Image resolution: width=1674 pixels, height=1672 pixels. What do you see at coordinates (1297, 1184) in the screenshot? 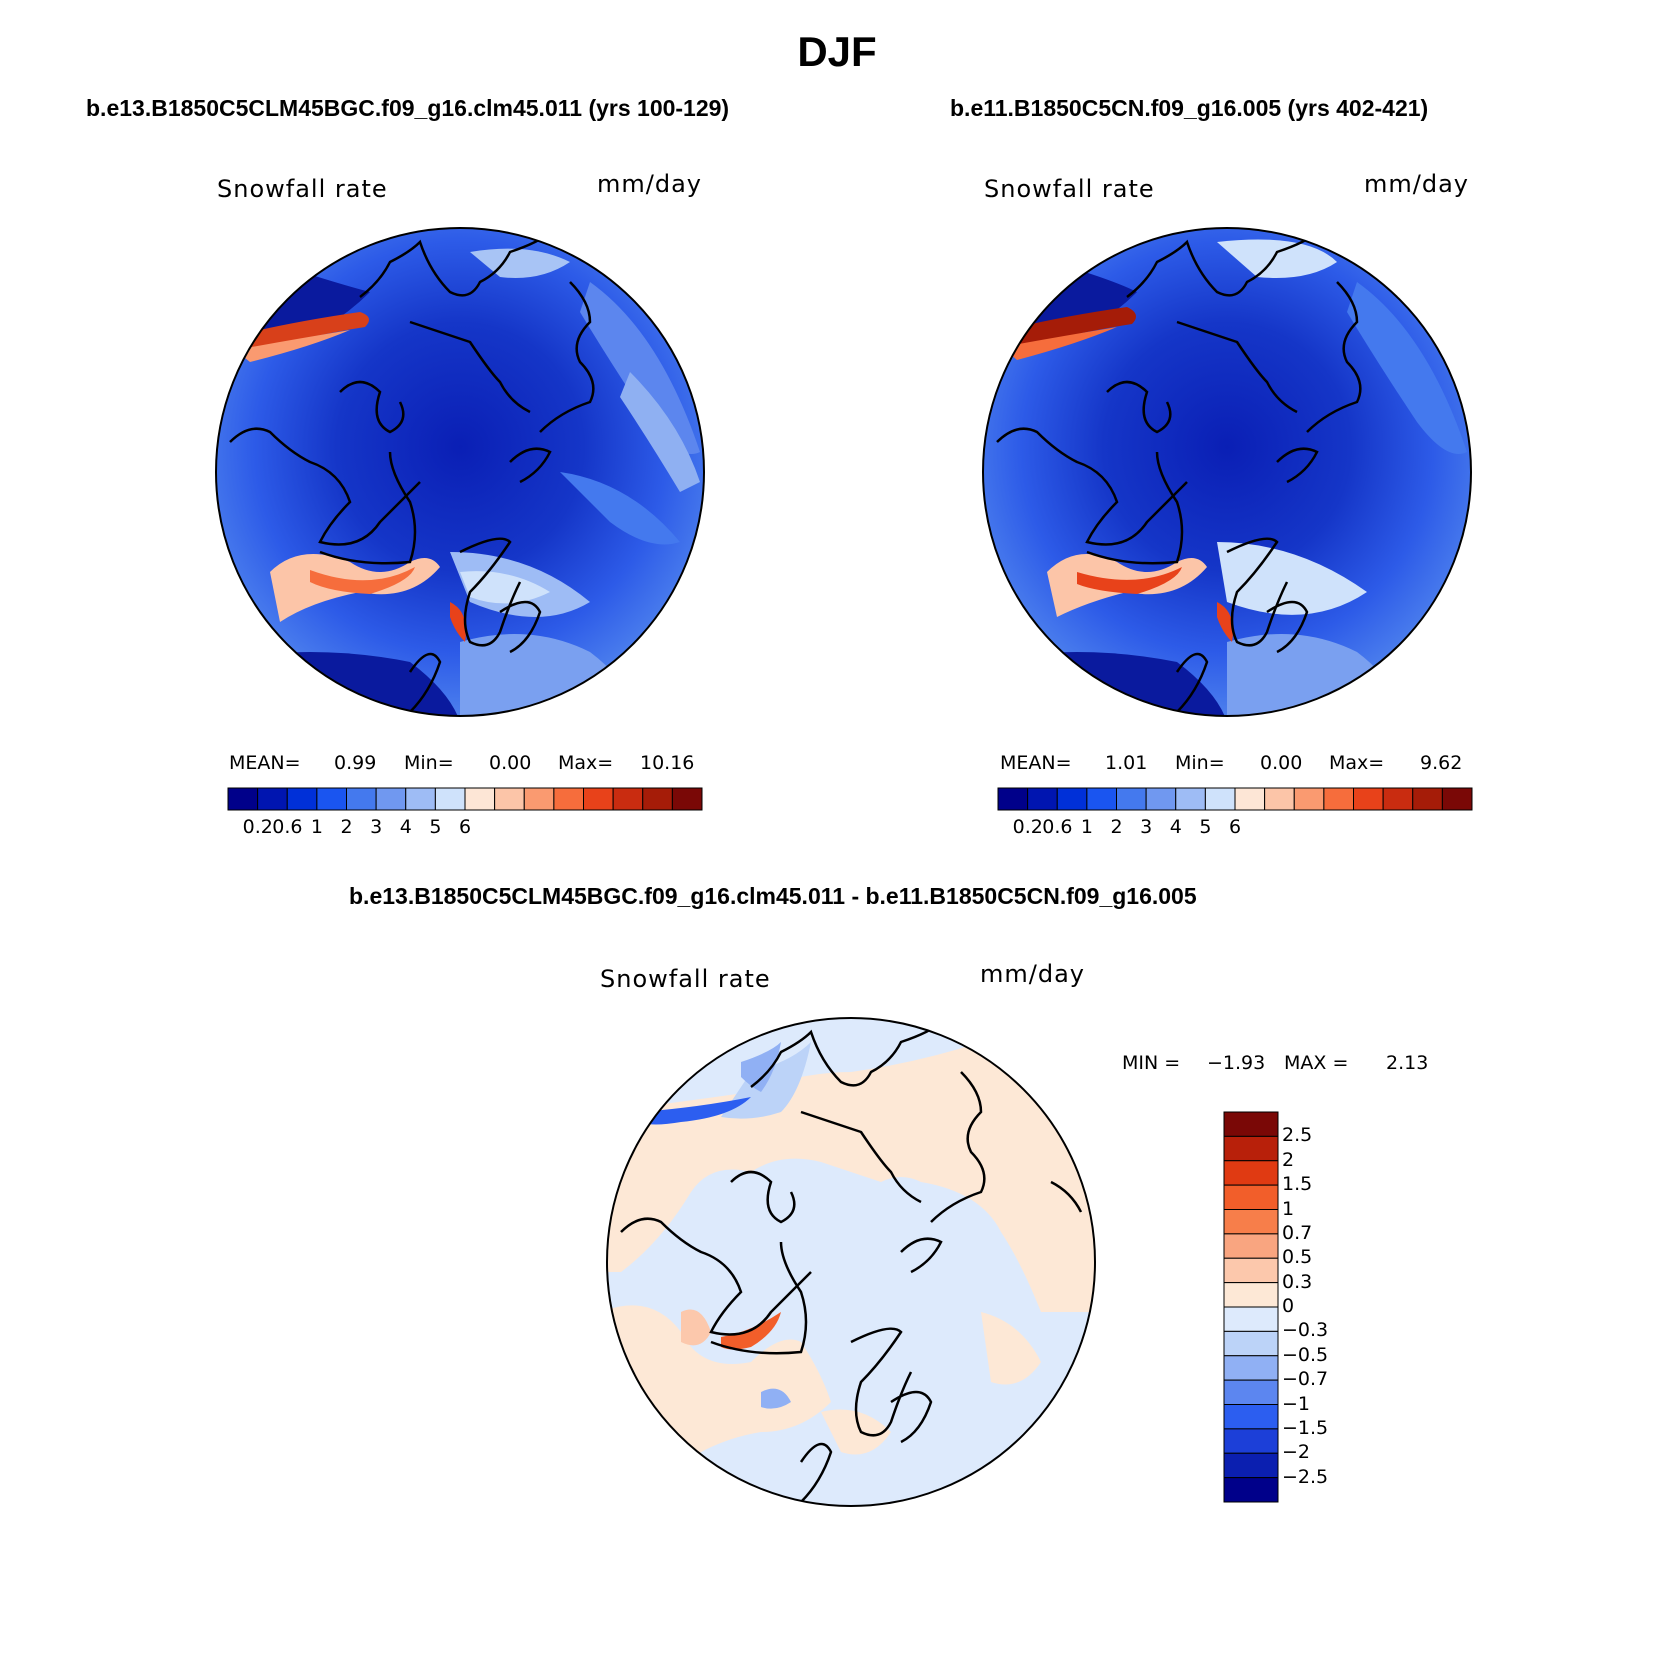
I see `diff-colorbar-tick-label: 1.5` at bounding box center [1297, 1184].